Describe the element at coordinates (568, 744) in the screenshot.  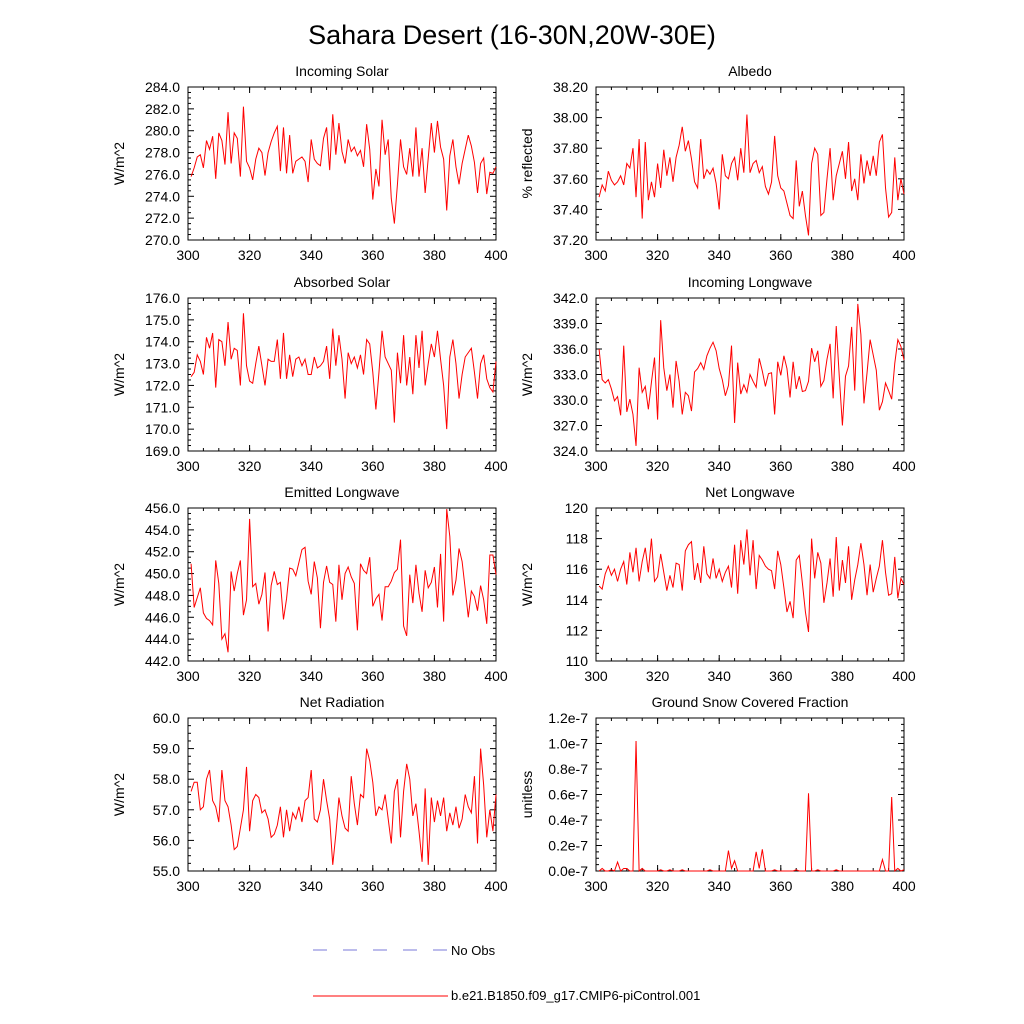
I see `y-tick-label: 1.0e-7` at that location.